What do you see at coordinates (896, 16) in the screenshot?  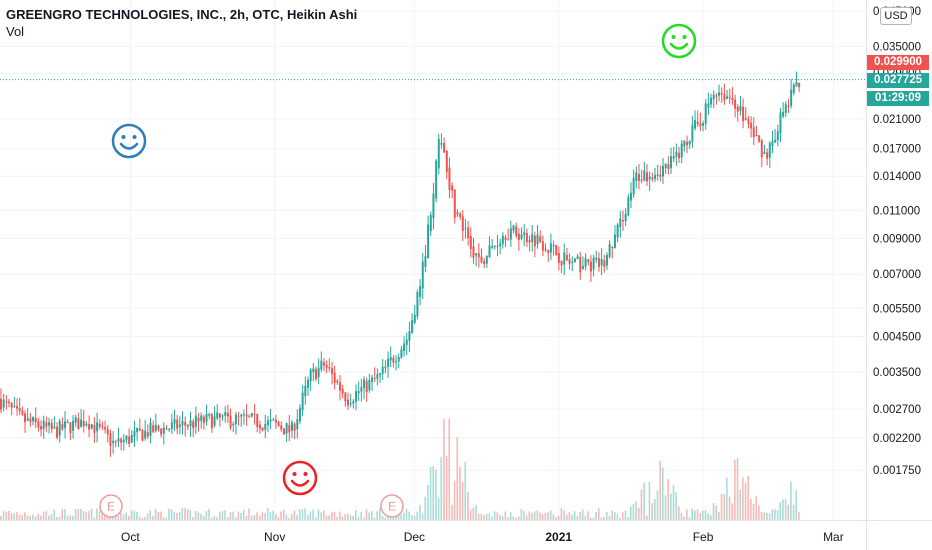 I see `currency-button: USD` at bounding box center [896, 16].